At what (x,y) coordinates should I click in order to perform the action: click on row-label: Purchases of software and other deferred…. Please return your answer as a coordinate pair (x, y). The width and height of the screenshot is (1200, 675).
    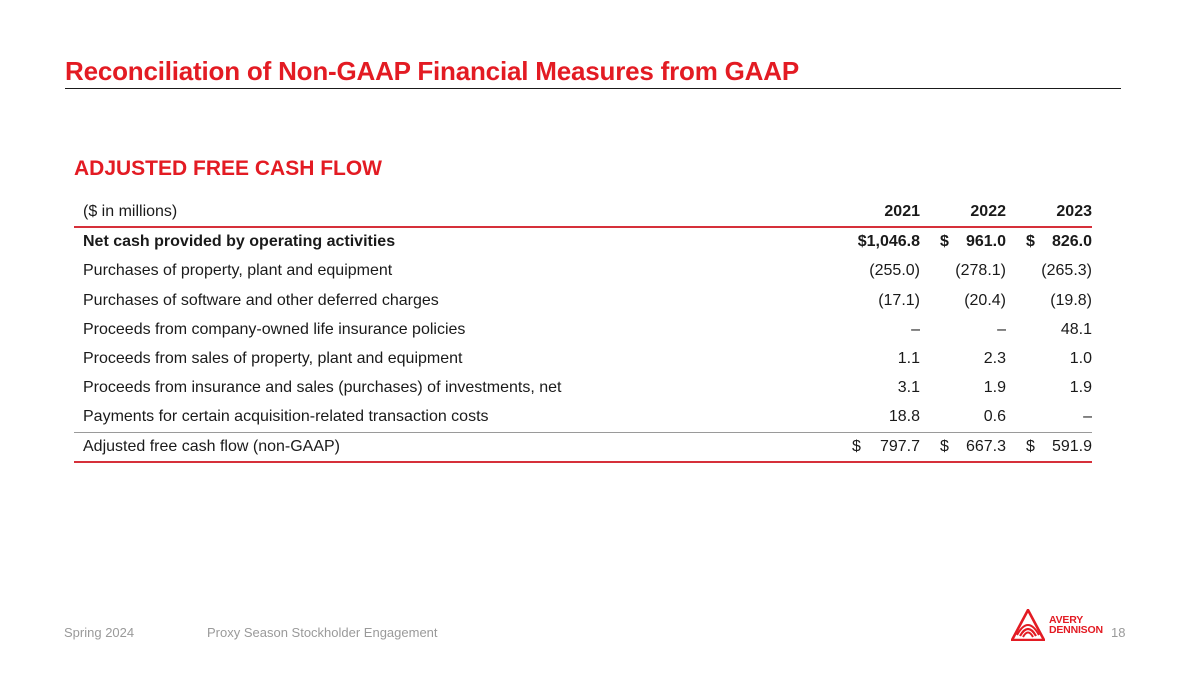
    Looking at the image, I should click on (261, 300).